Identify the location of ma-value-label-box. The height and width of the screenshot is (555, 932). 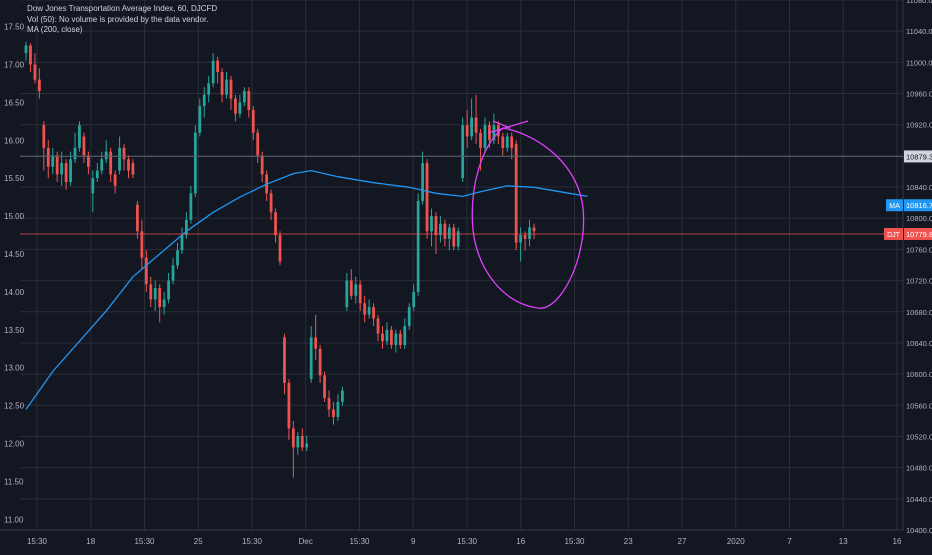
(918, 205).